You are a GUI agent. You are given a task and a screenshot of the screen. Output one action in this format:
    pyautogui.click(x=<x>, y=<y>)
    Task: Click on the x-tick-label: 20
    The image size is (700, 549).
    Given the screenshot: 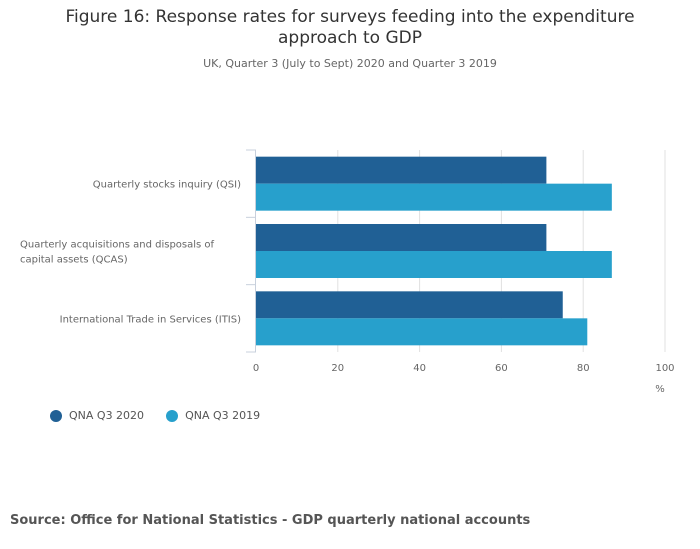 What is the action you would take?
    pyautogui.click(x=337, y=368)
    